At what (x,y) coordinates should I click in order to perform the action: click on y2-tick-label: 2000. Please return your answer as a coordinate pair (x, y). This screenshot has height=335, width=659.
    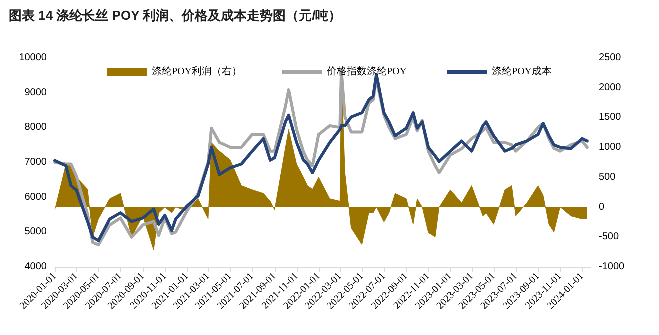
    Looking at the image, I should click on (610, 88).